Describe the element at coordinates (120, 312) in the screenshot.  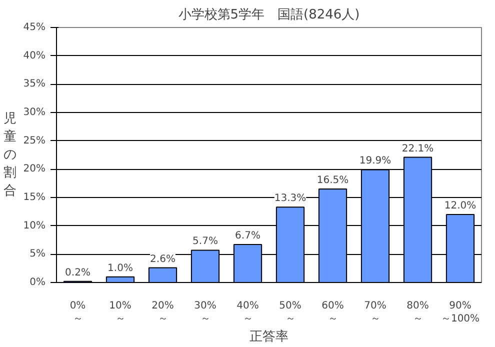
I see `x-tick-label: 10% ～` at that location.